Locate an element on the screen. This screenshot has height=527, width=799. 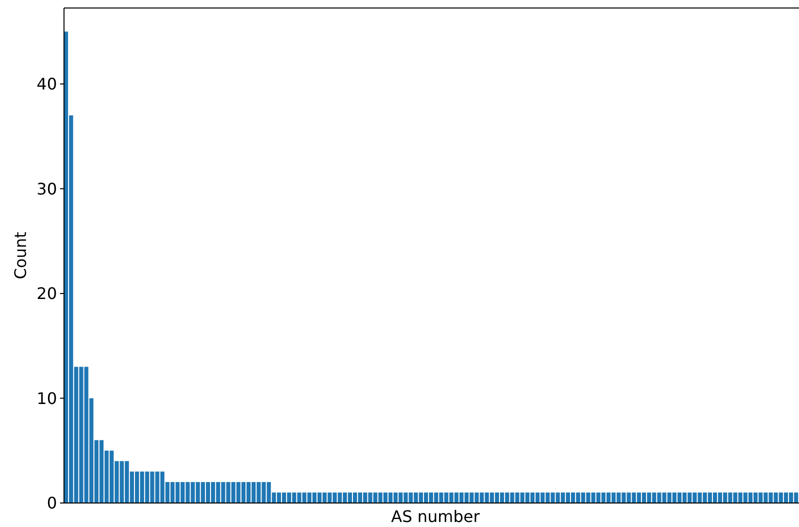
y-axis-title: Count is located at coordinates (20, 256).